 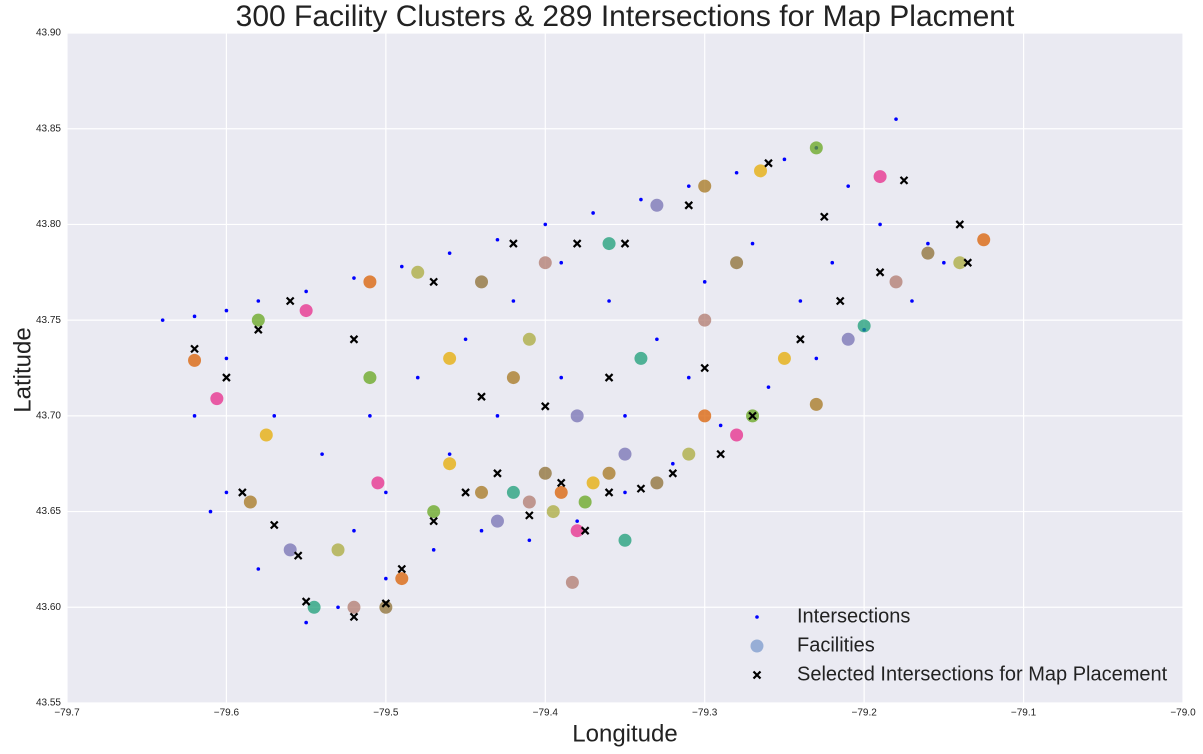 What do you see at coordinates (546, 713) in the screenshot?
I see `x-tick-label: −79.4` at bounding box center [546, 713].